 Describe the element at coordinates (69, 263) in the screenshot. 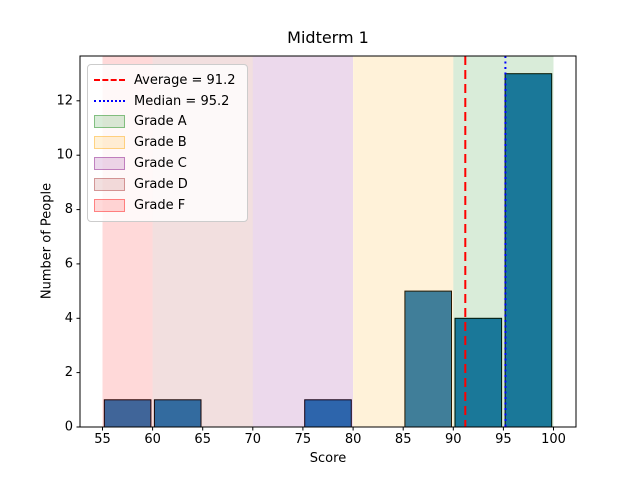

I see `y-tick-label: 6` at that location.